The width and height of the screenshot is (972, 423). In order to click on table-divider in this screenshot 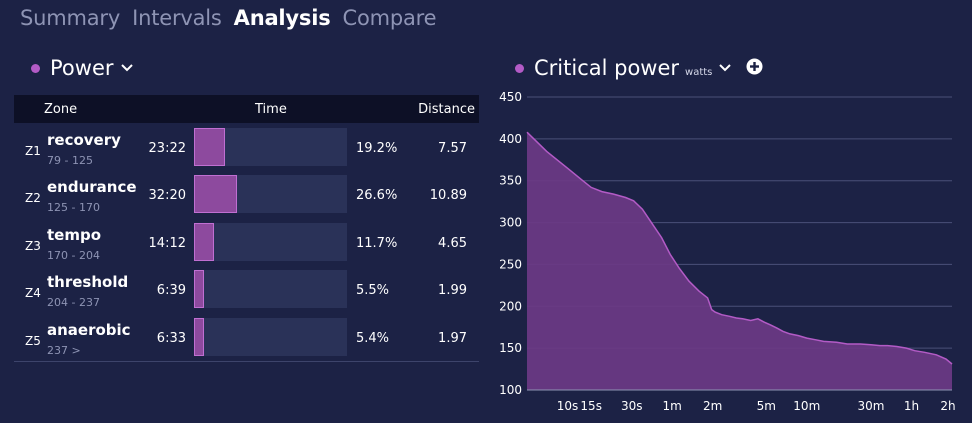, I will do `click(246, 361)`.